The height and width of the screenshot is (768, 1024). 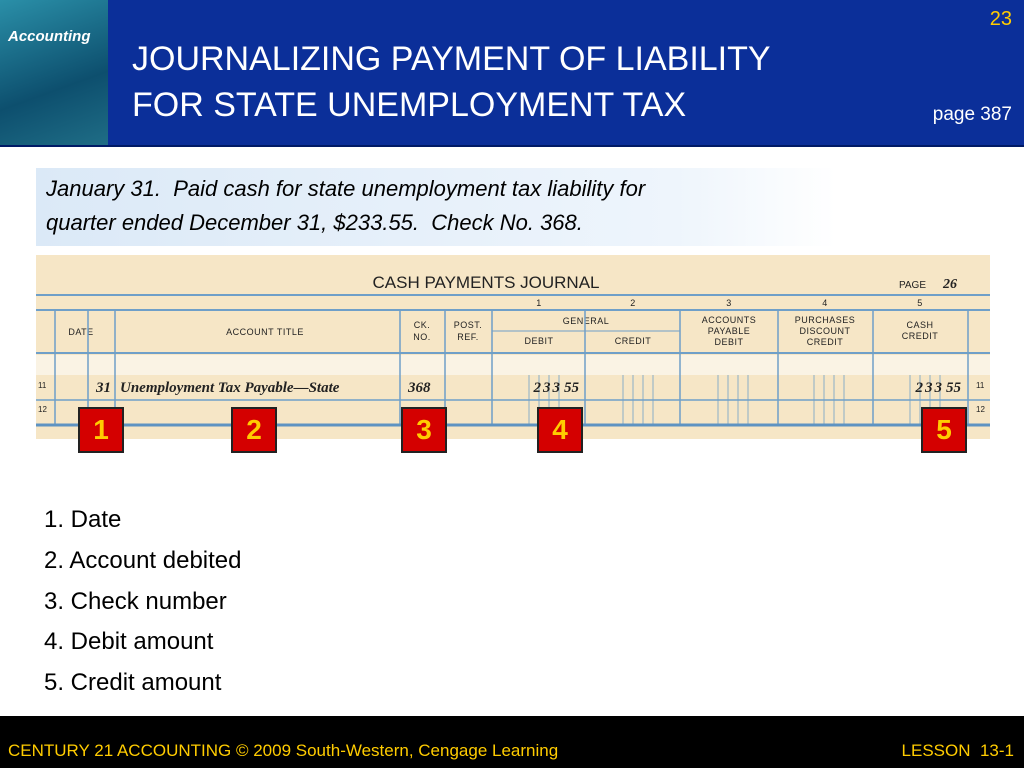 What do you see at coordinates (920, 303) in the screenshot?
I see `column-number: 5` at bounding box center [920, 303].